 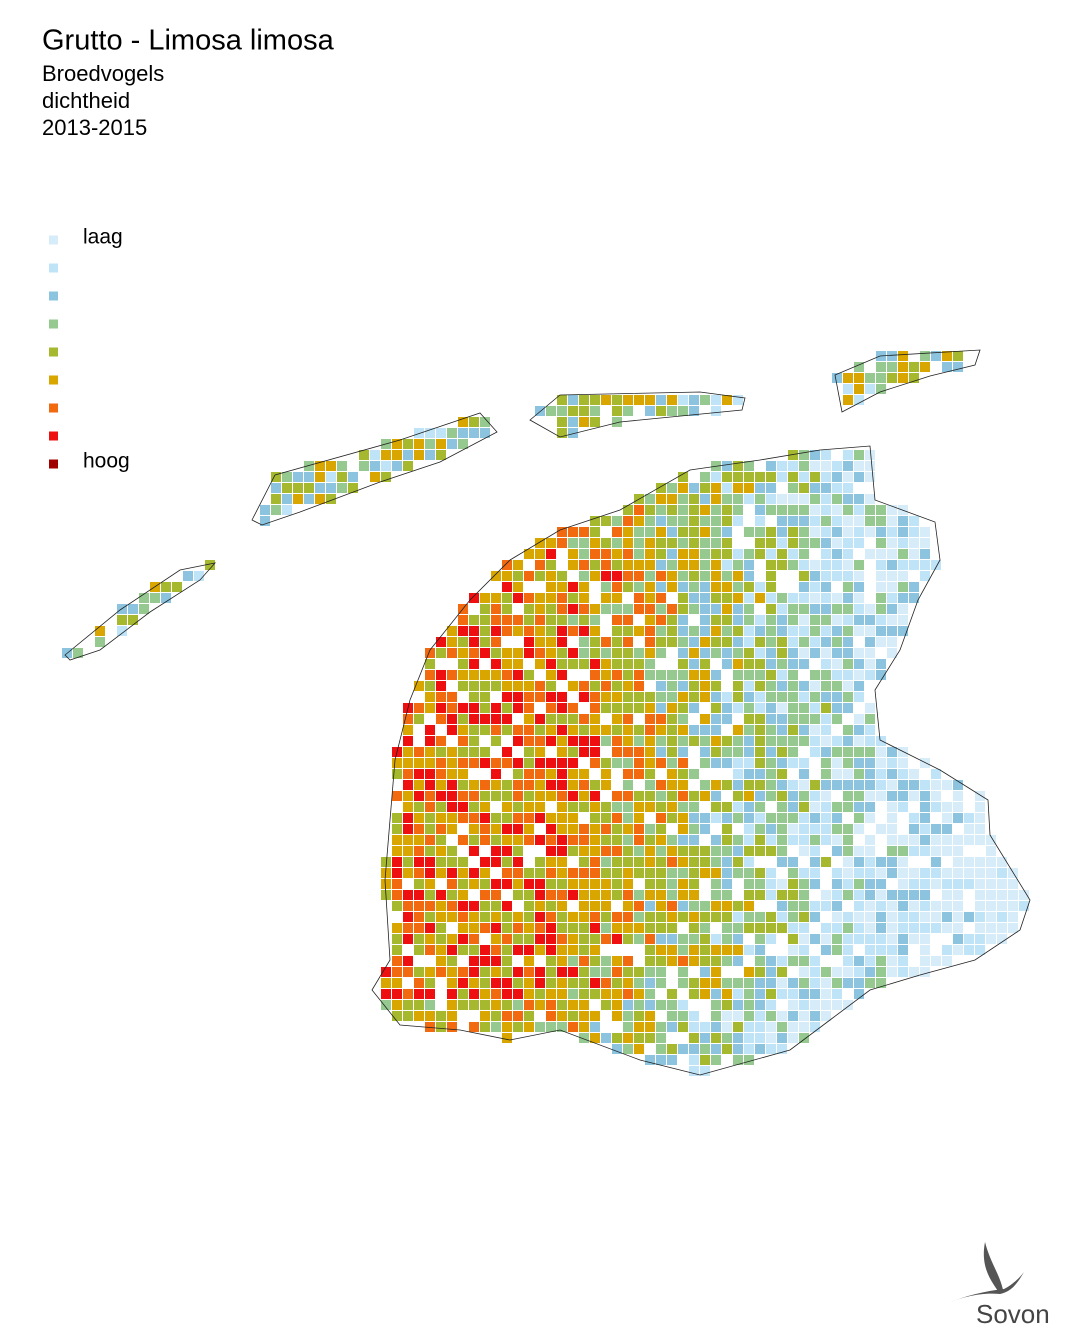 What do you see at coordinates (53, 436) in the screenshot?
I see `legend-swatch` at bounding box center [53, 436].